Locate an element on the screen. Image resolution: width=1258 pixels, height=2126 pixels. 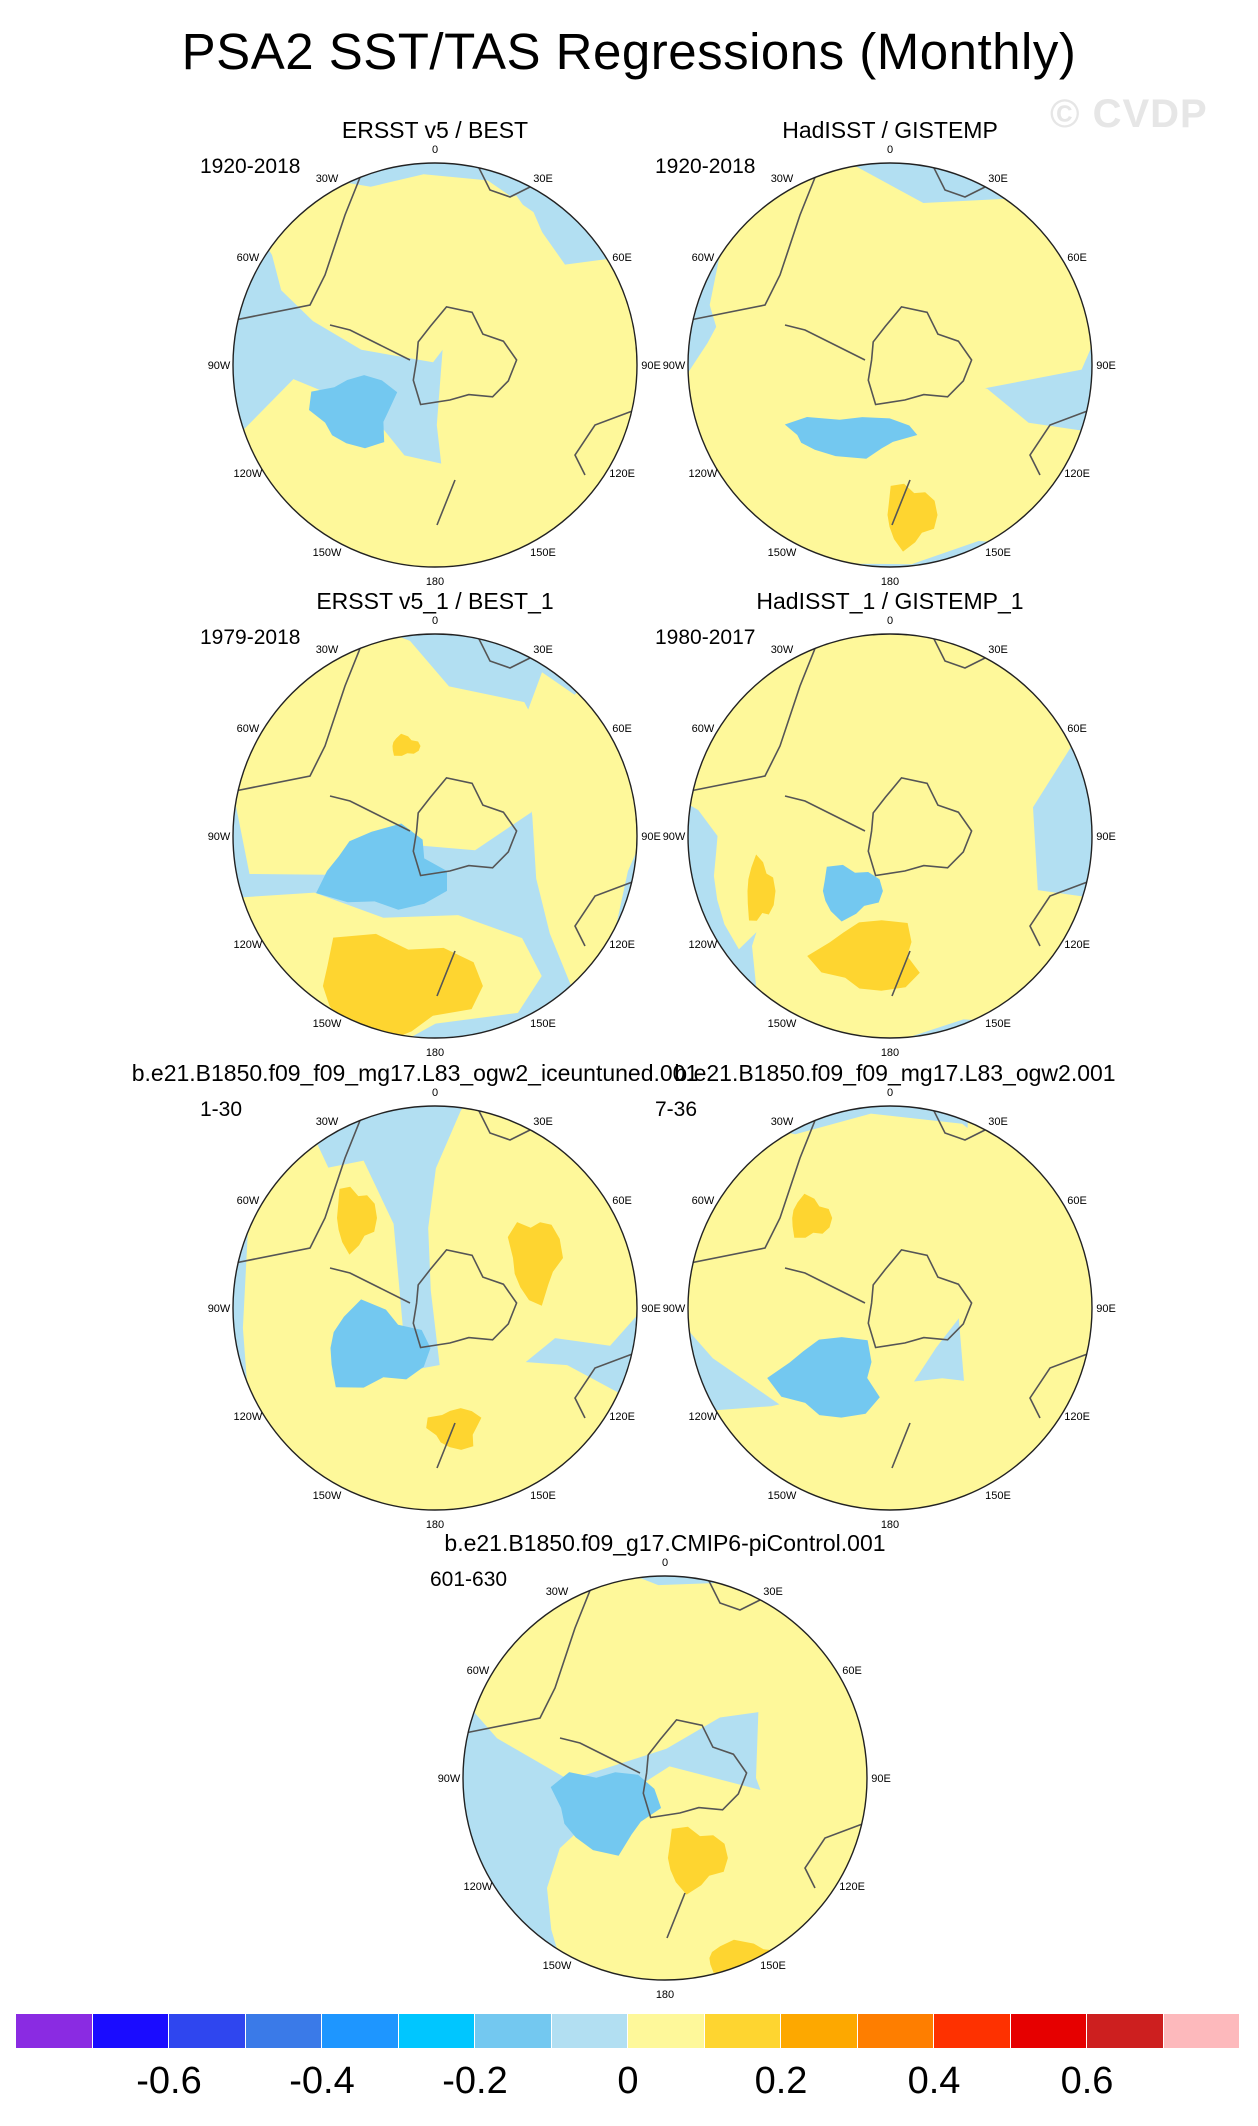
south-america-outline is located at coordinates (530, 1655).